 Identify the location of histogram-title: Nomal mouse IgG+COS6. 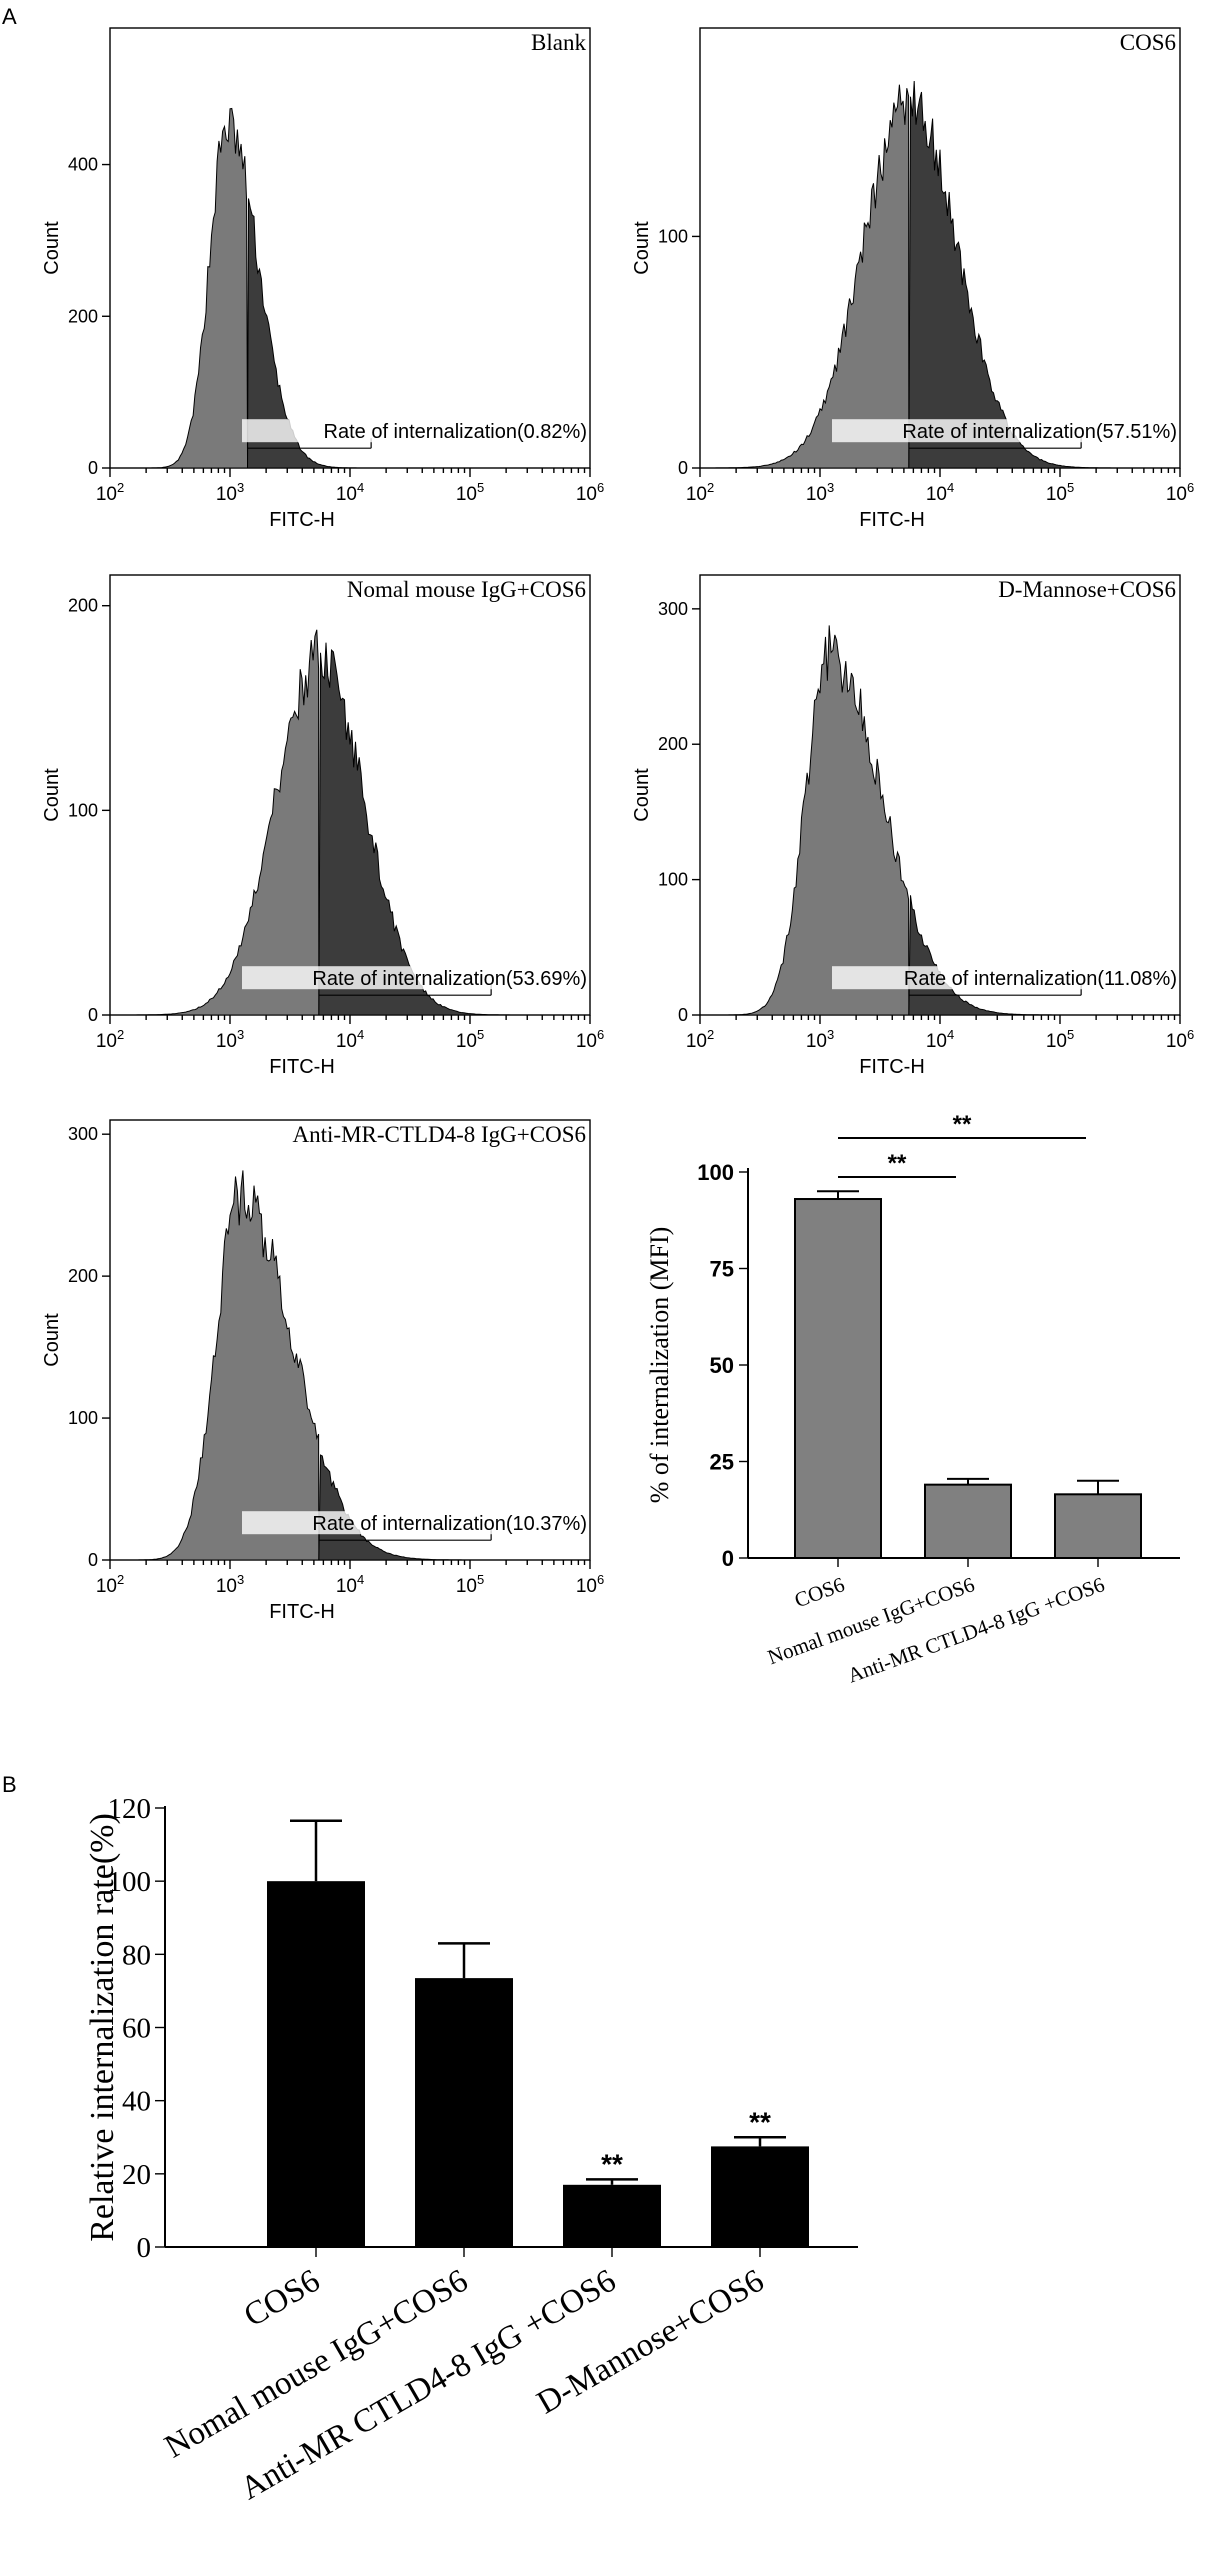
(466, 589).